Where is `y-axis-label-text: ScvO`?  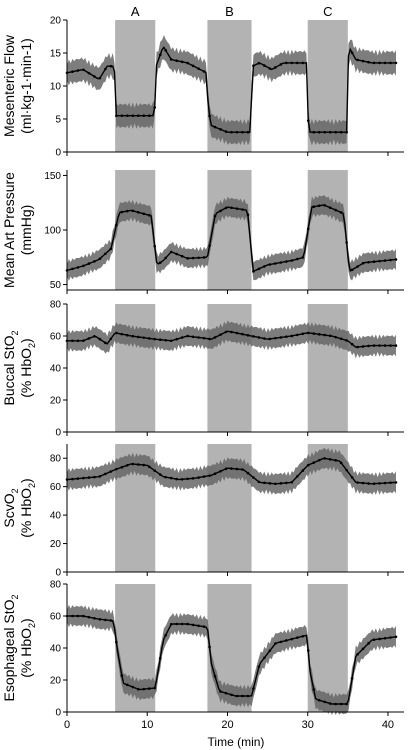 y-axis-label-text: ScvO is located at coordinates (9, 510).